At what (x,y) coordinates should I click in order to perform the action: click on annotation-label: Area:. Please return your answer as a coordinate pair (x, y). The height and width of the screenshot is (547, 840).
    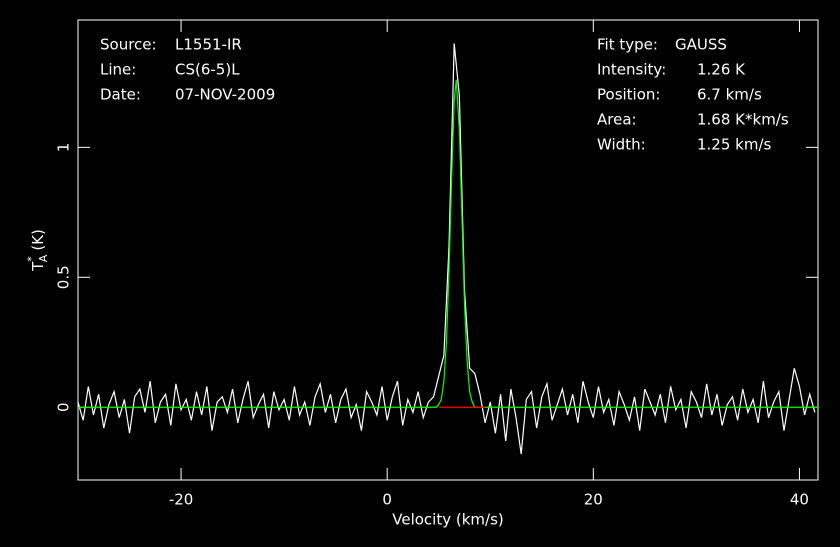
    Looking at the image, I should click on (617, 120).